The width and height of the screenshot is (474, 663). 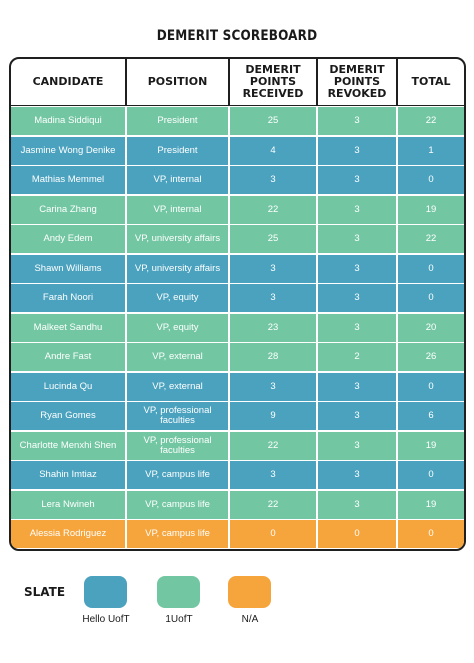 What do you see at coordinates (430, 239) in the screenshot?
I see `total-cell: 22` at bounding box center [430, 239].